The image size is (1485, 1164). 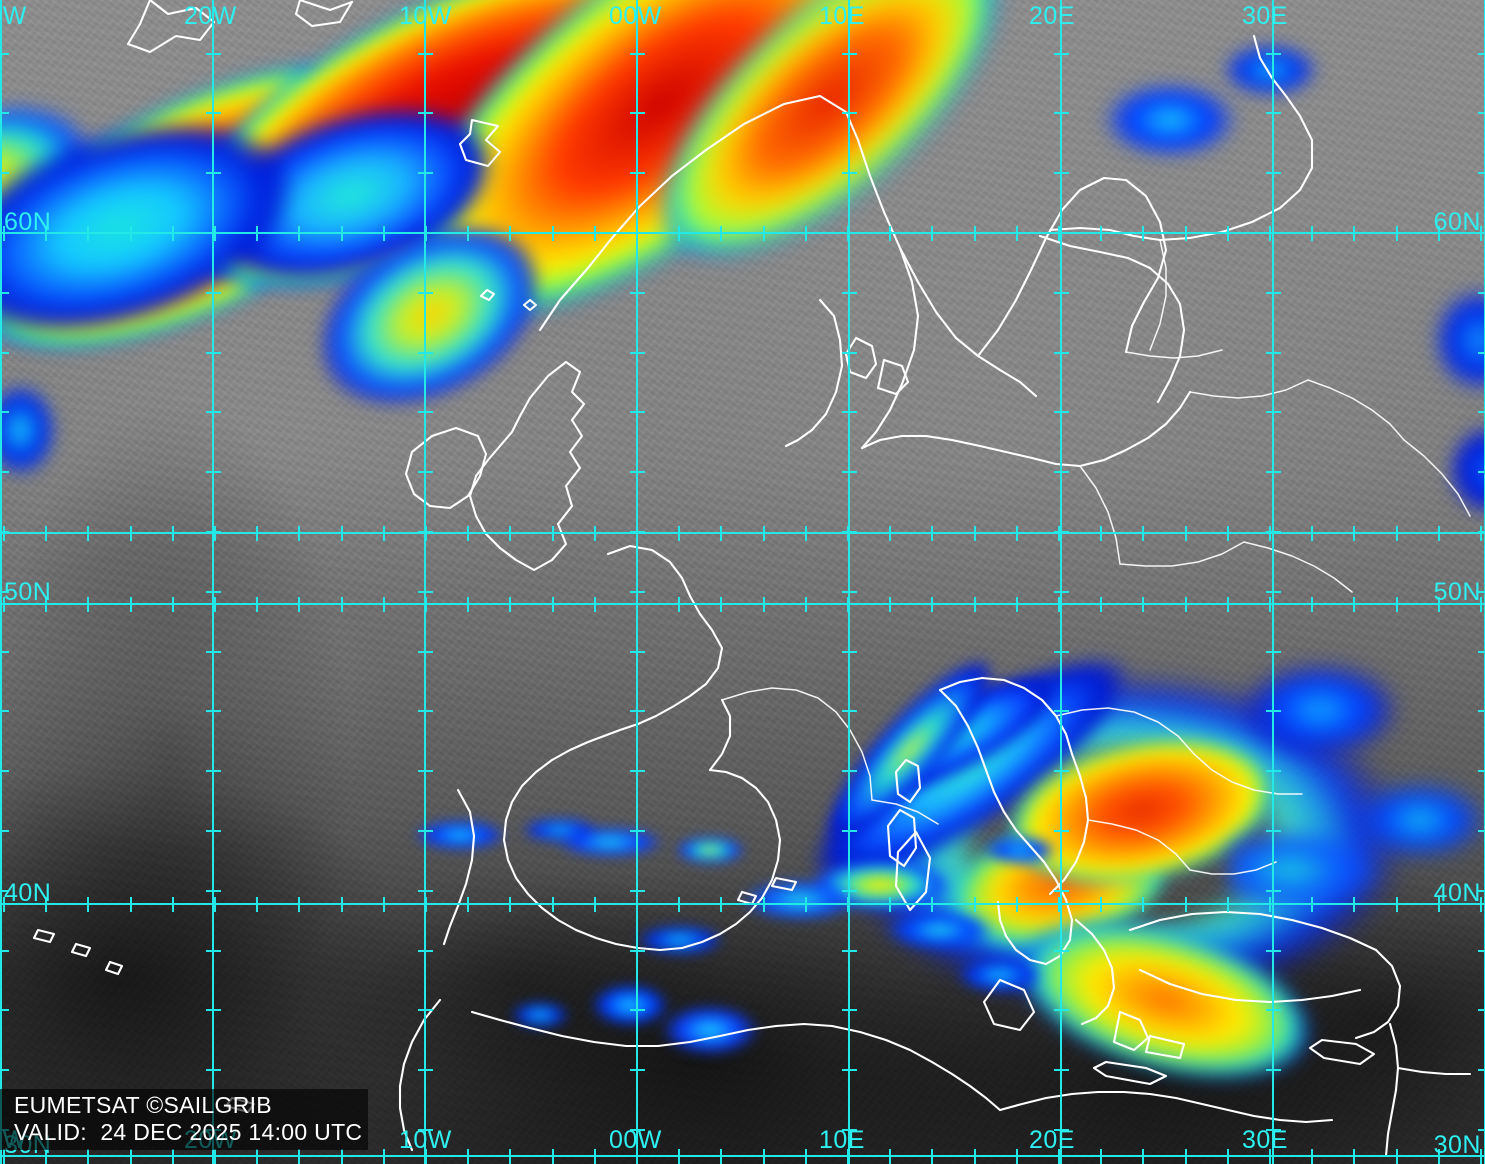 I want to click on cloud-black-sea-cells, so click(x=1357, y=780).